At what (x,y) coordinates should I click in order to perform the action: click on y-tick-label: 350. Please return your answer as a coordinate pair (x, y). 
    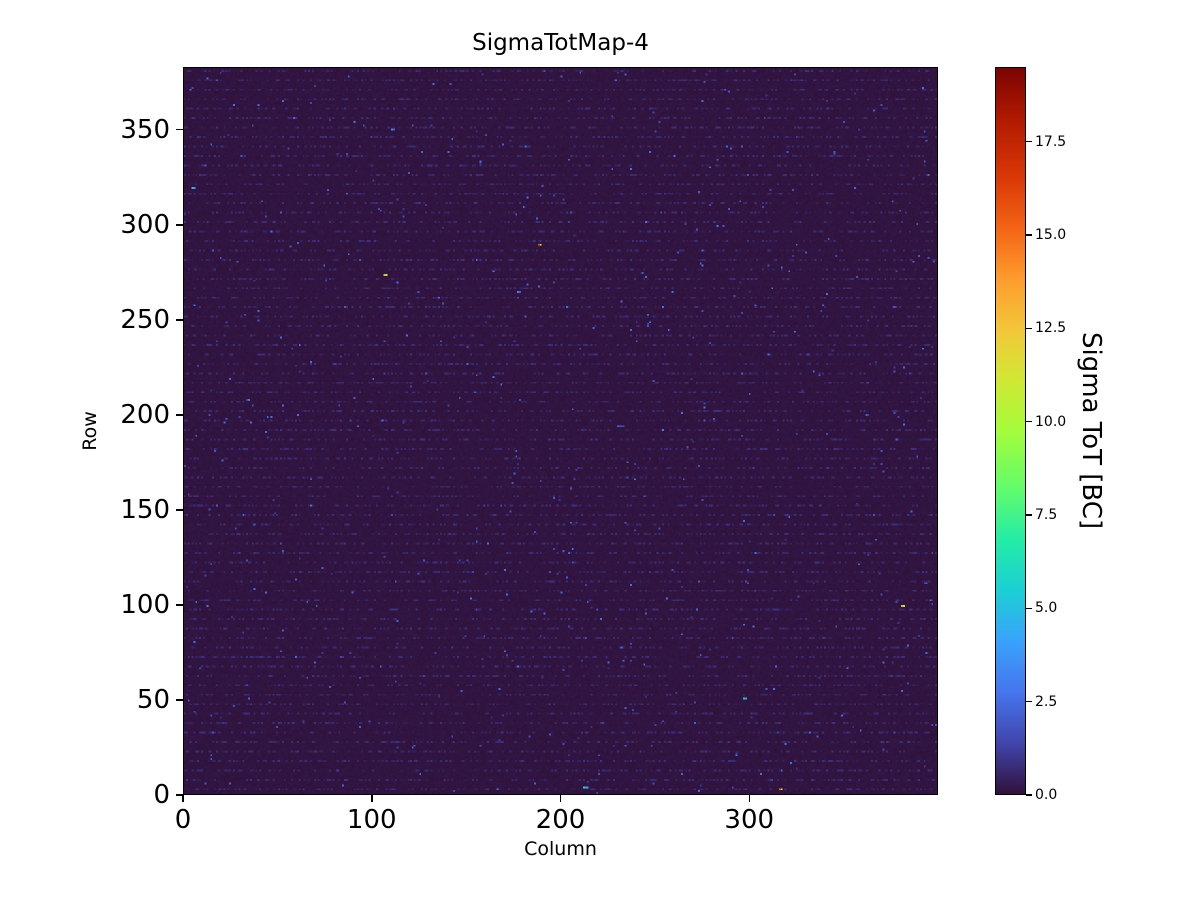
    Looking at the image, I should click on (145, 129).